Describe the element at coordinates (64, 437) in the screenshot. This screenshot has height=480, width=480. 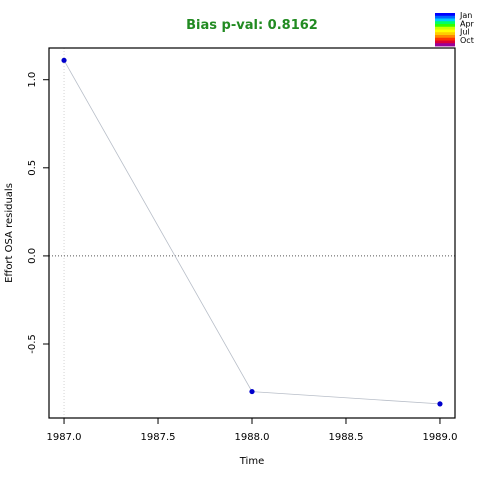
I see `x-tick-label: 1987.0` at that location.